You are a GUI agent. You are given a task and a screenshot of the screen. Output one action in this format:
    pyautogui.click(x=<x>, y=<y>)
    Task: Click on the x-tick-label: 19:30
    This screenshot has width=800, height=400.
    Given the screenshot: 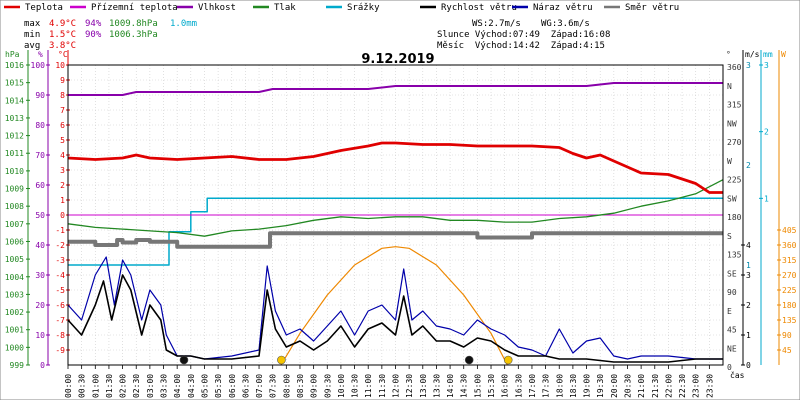 What is the action you would take?
    pyautogui.click(x=600, y=386)
    